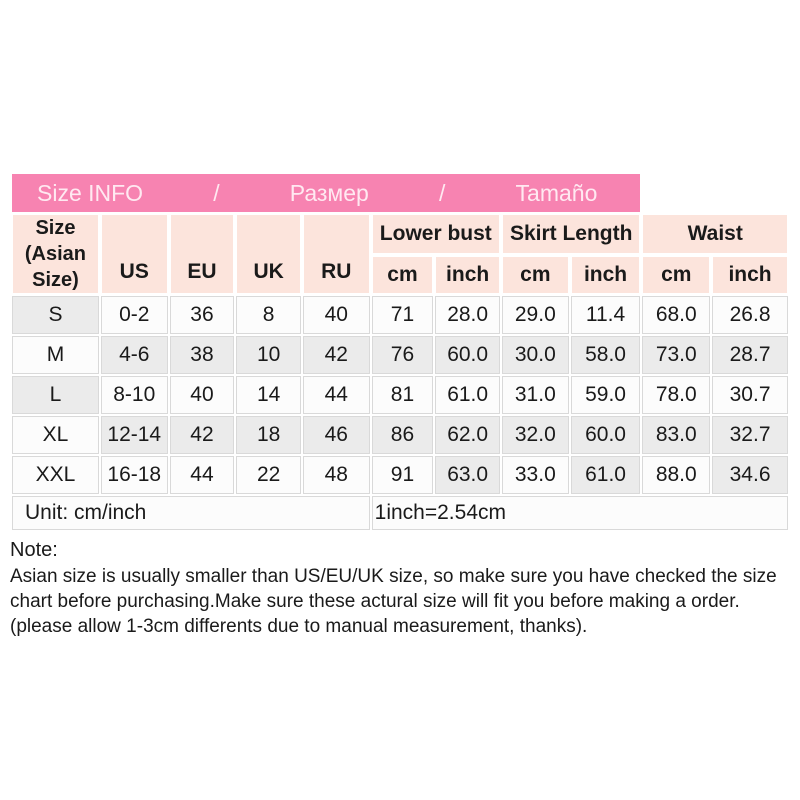 This screenshot has height=800, width=800. Describe the element at coordinates (55, 475) in the screenshot. I see `size-row-label: XXL` at that location.